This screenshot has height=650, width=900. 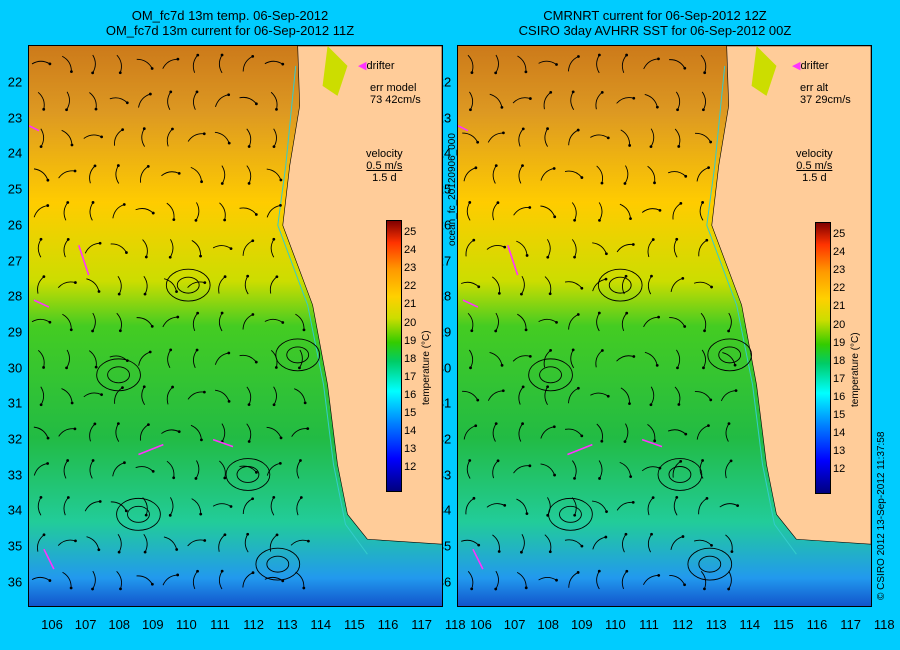 I want to click on left-velocity-label: velocity, so click(x=384, y=154).